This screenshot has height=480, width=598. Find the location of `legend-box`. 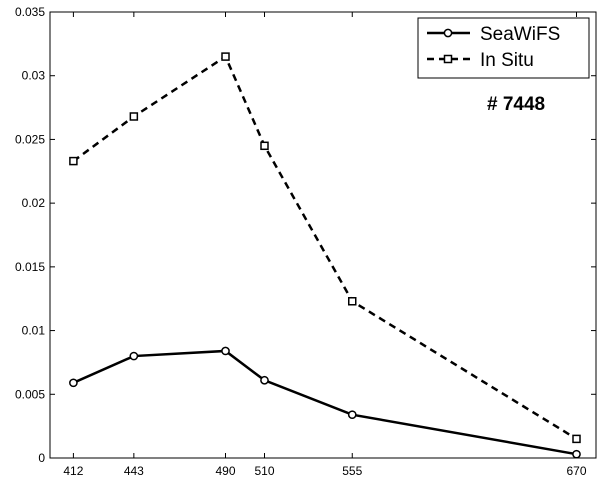

legend-box is located at coordinates (503, 48).